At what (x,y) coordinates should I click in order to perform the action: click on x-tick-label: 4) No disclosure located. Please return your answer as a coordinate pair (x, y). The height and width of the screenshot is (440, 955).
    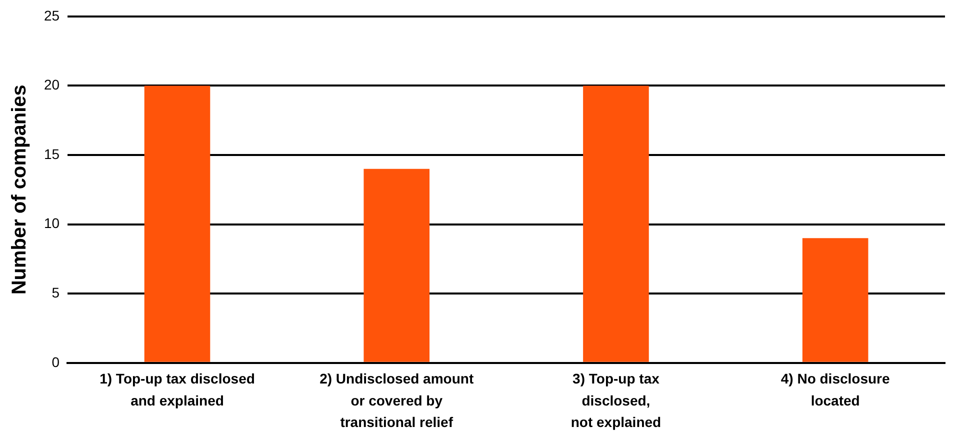
    Looking at the image, I should click on (835, 389).